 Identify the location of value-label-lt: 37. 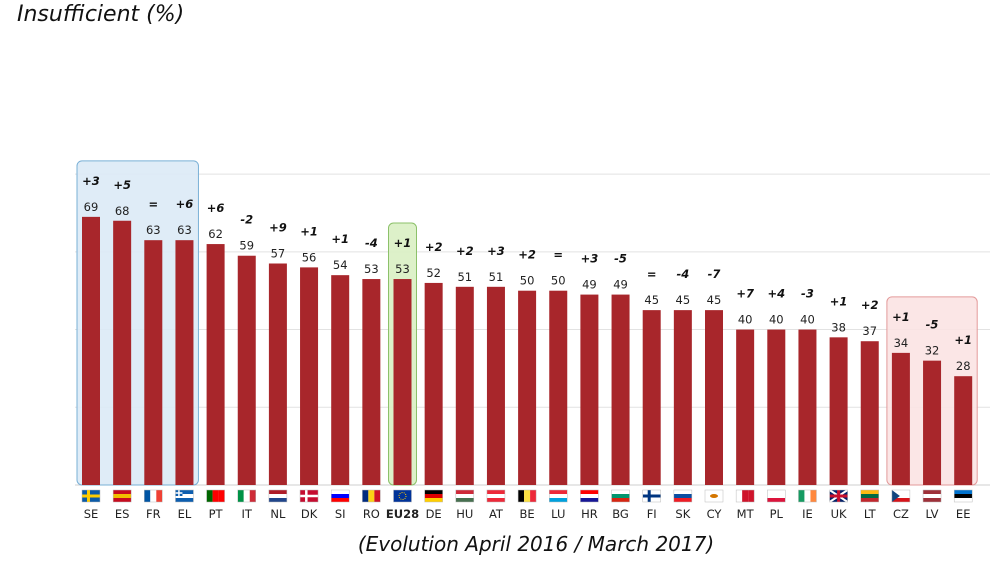
(869, 331).